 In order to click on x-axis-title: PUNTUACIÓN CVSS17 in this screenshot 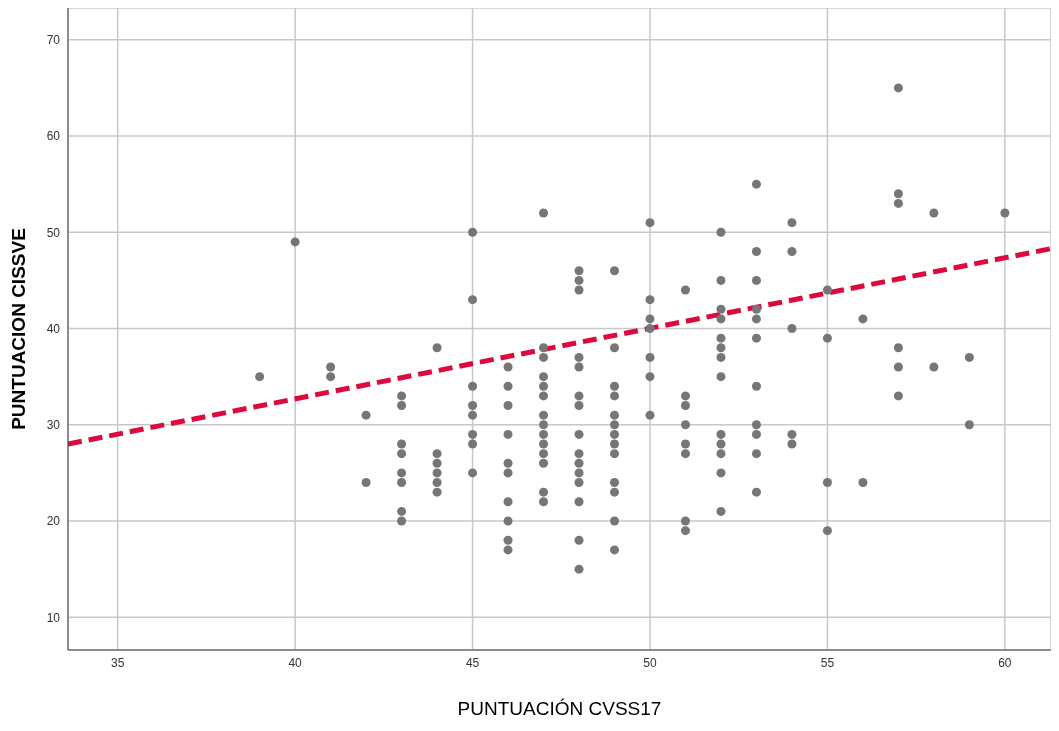, I will do `click(559, 708)`.